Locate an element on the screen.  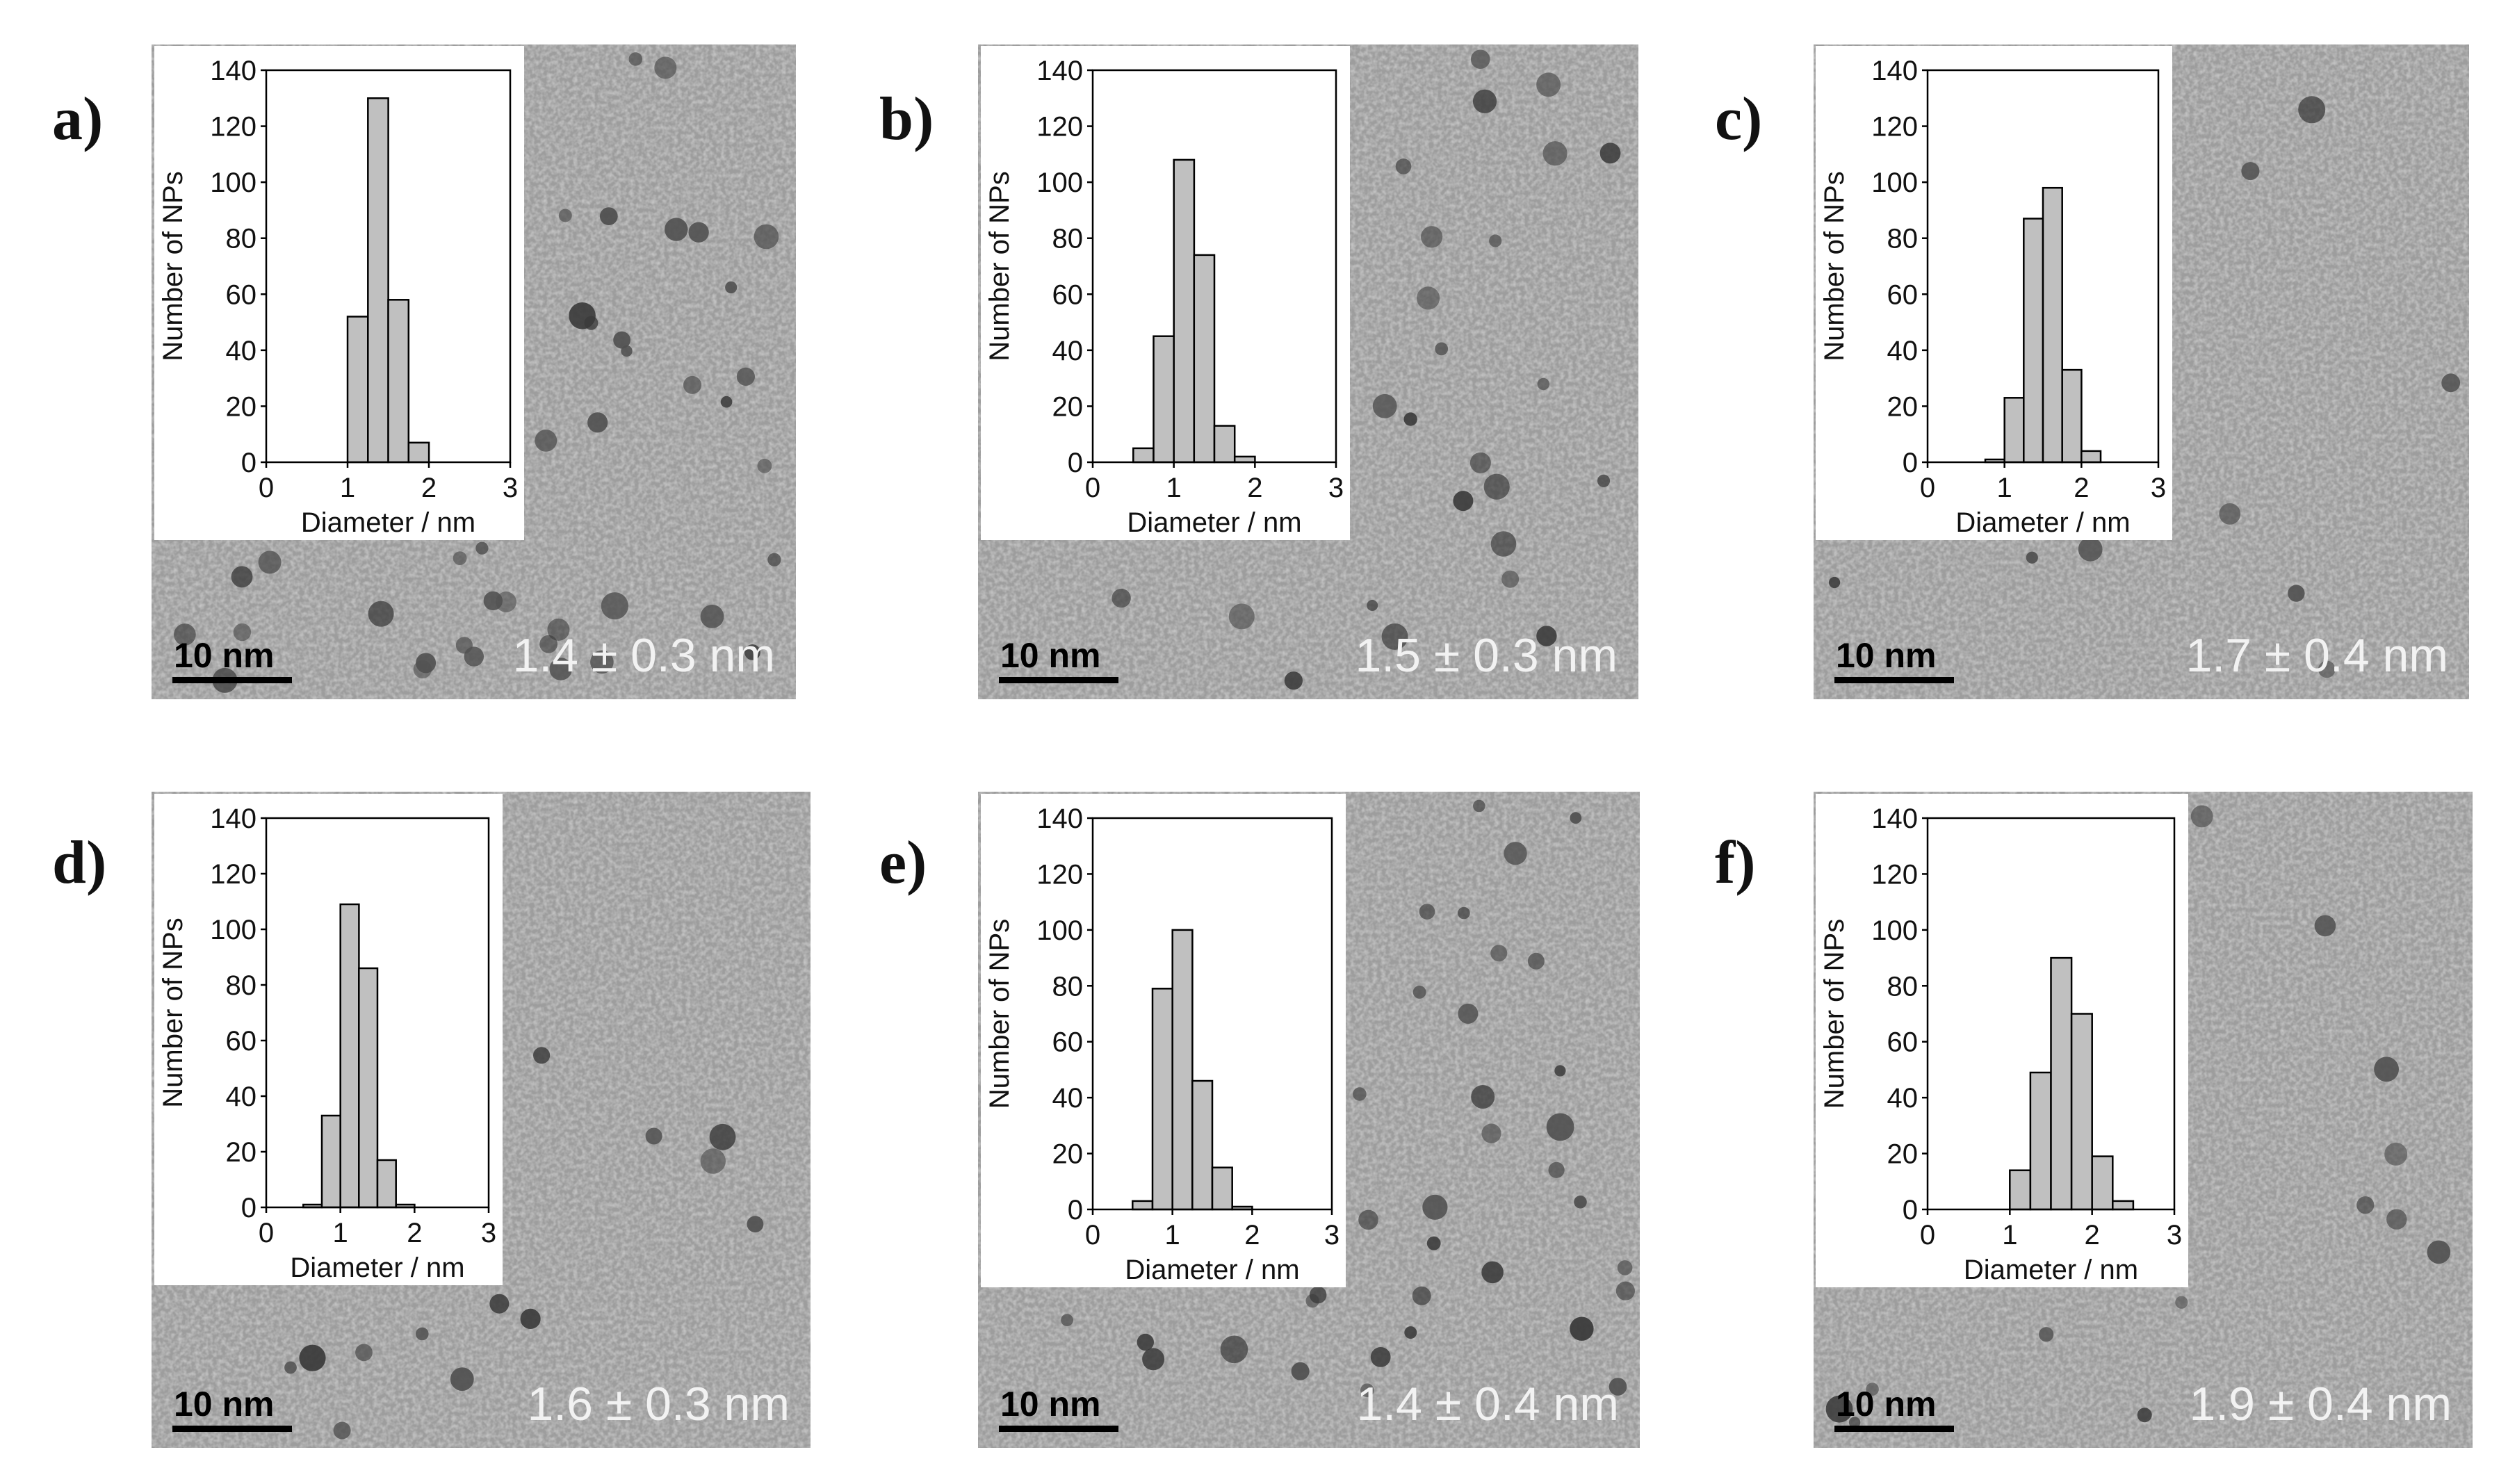
x-tick-label: 0 is located at coordinates (266, 1233).